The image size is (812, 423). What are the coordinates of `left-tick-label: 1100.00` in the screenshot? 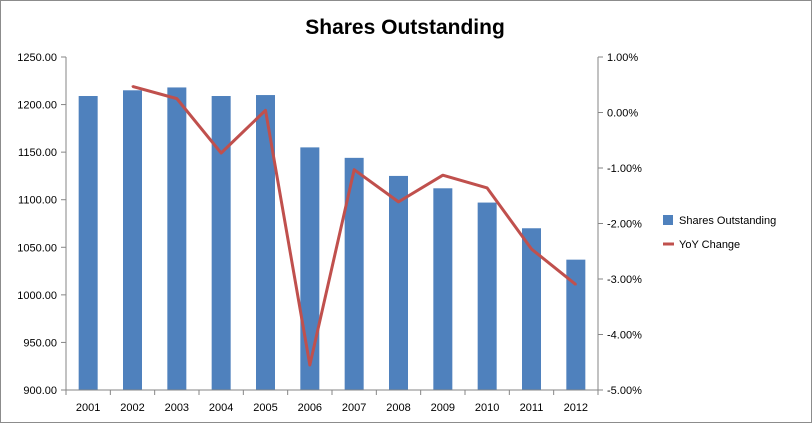 It's located at (37, 201).